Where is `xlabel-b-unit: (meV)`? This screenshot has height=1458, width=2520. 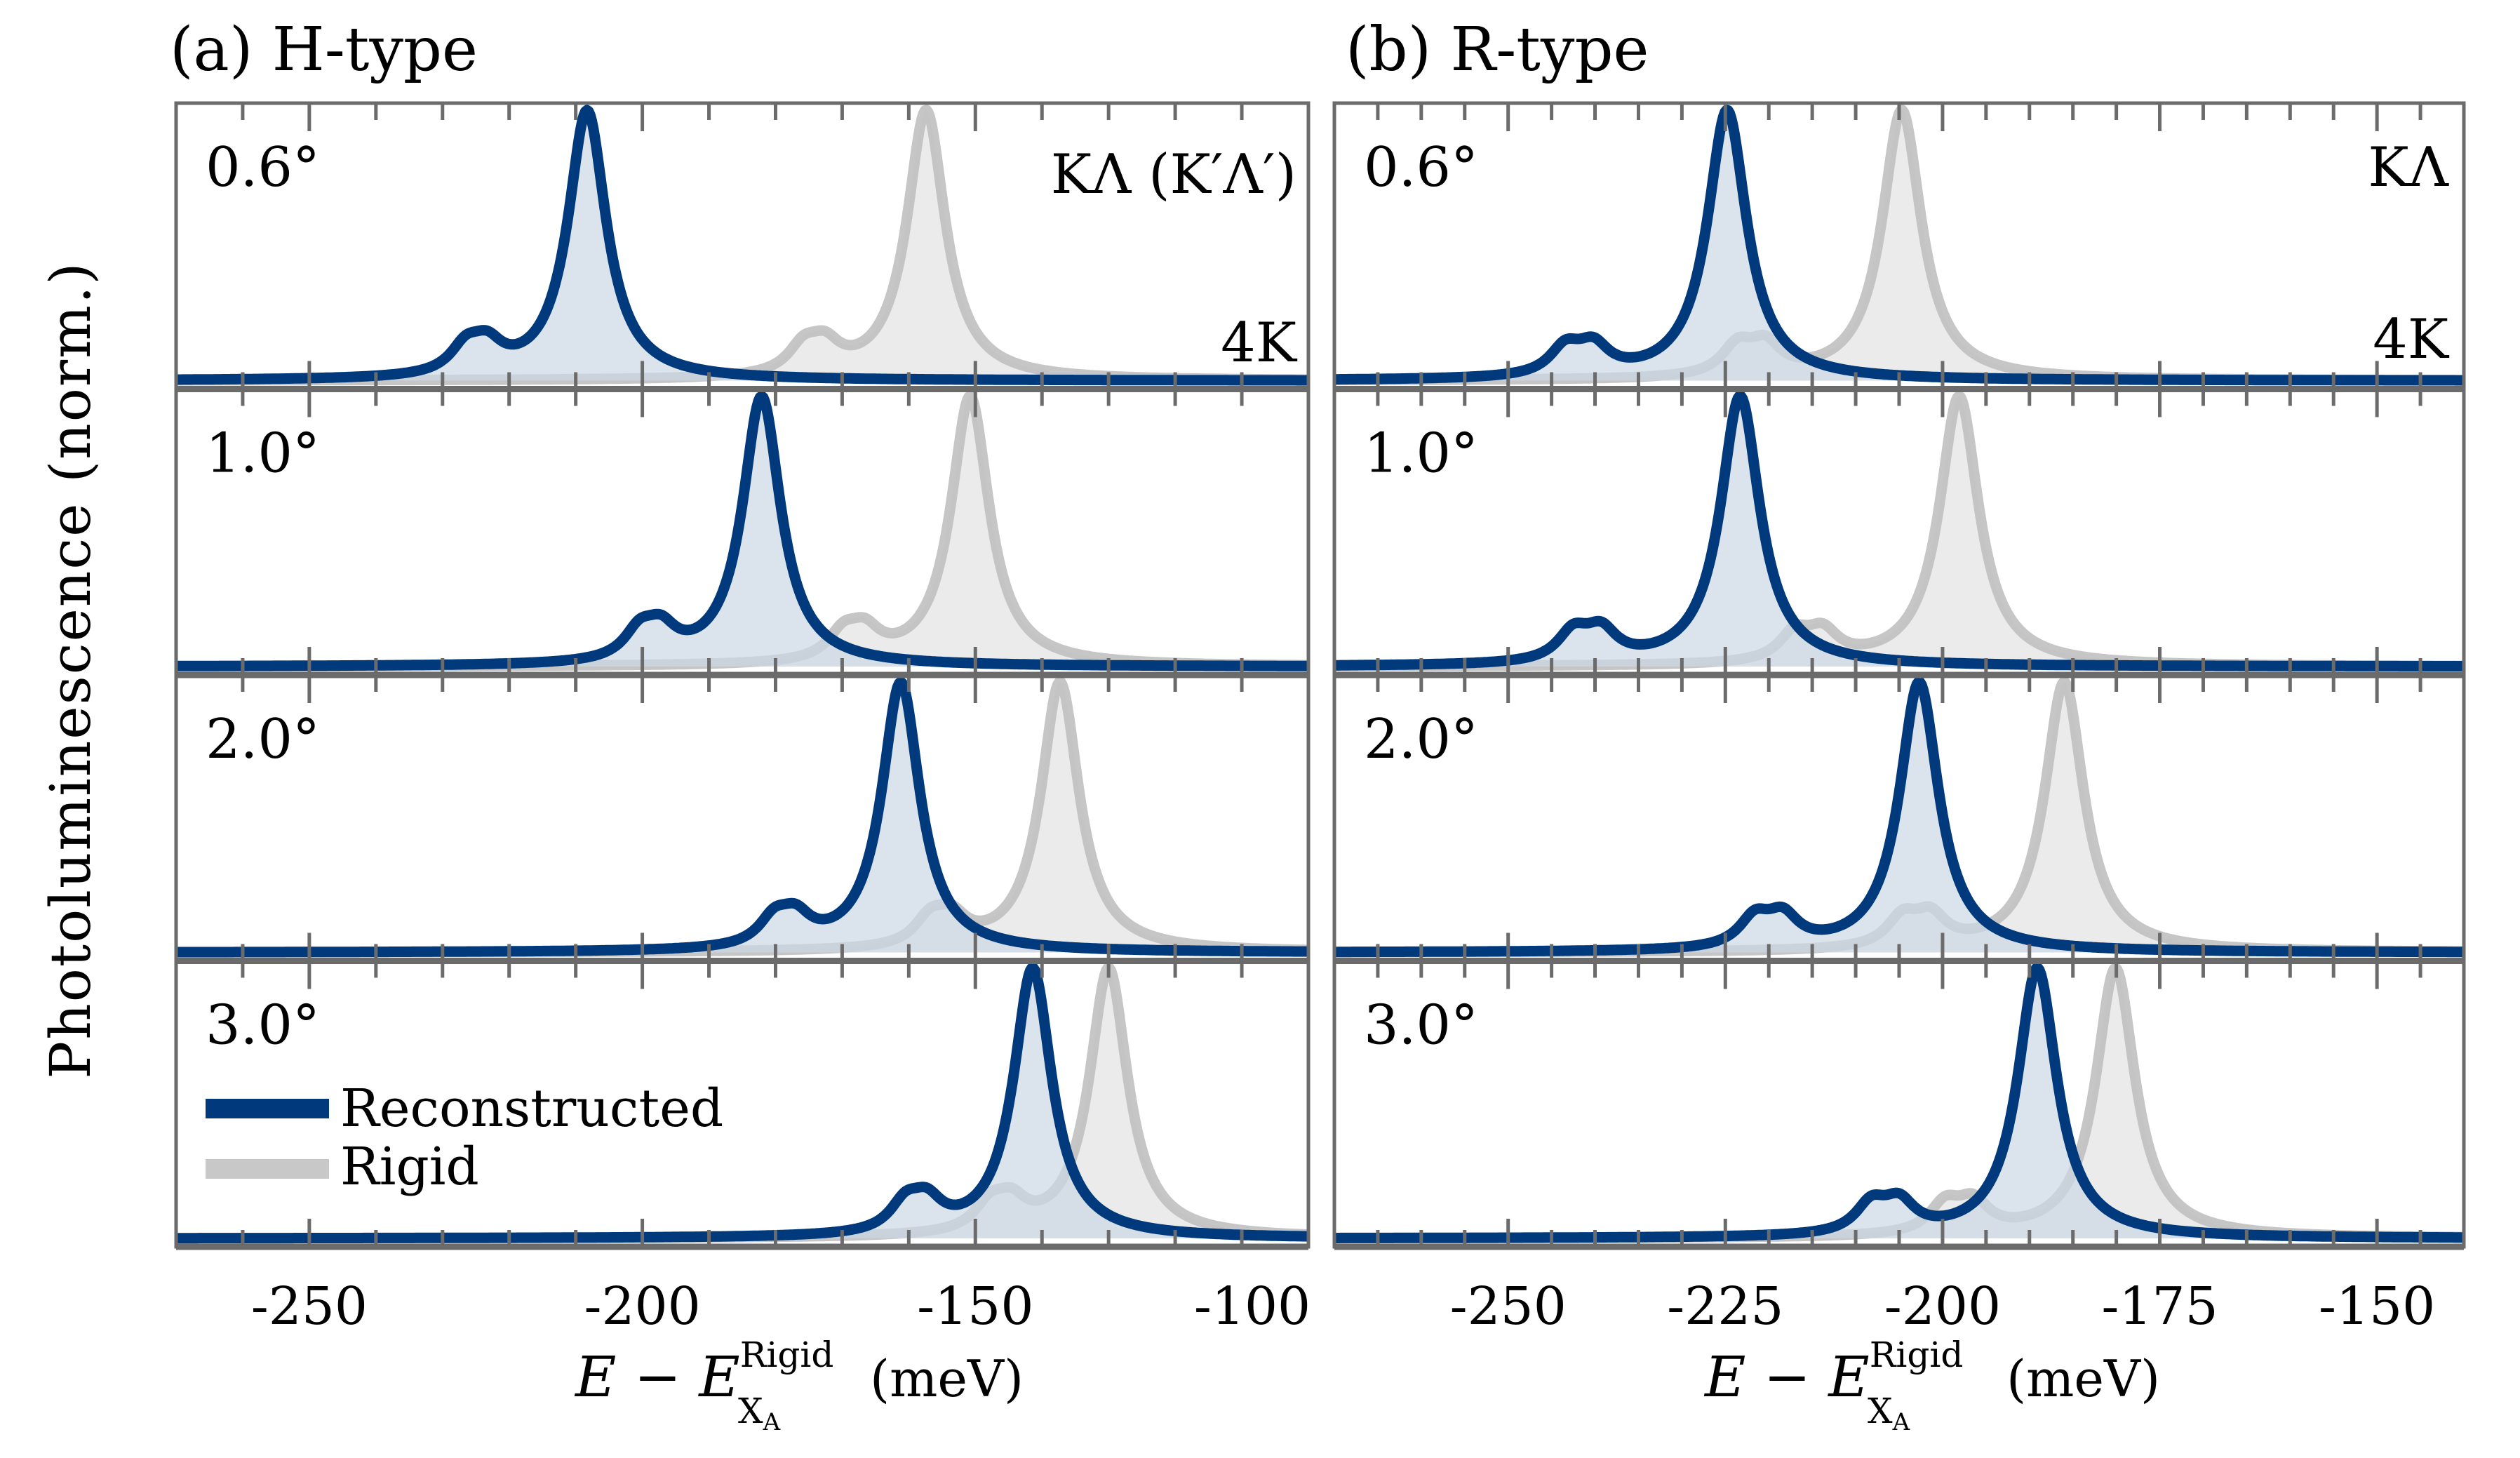
xlabel-b-unit: (meV) is located at coordinates (2083, 1378).